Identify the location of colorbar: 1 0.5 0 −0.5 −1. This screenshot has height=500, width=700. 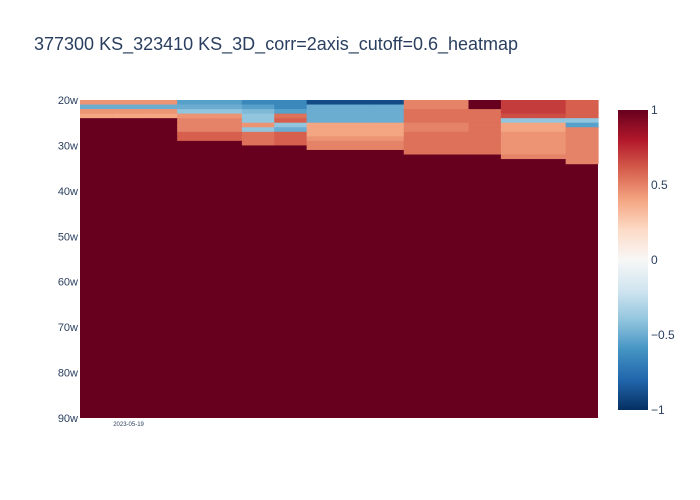
(646, 260).